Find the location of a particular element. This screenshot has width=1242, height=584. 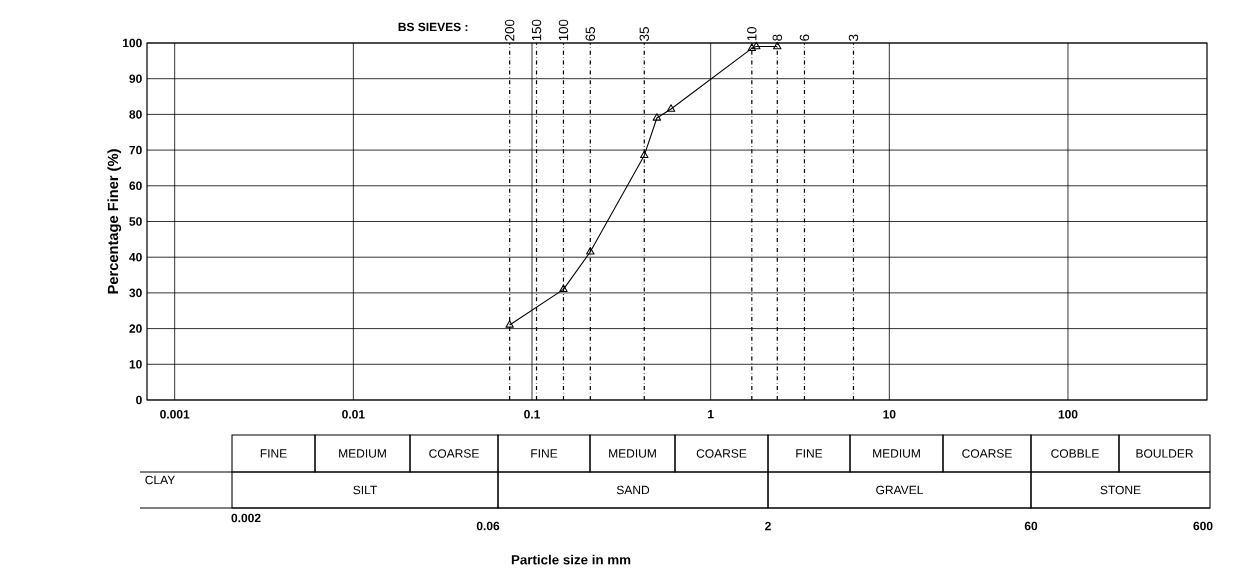

x-tick-label: 1 is located at coordinates (711, 414).